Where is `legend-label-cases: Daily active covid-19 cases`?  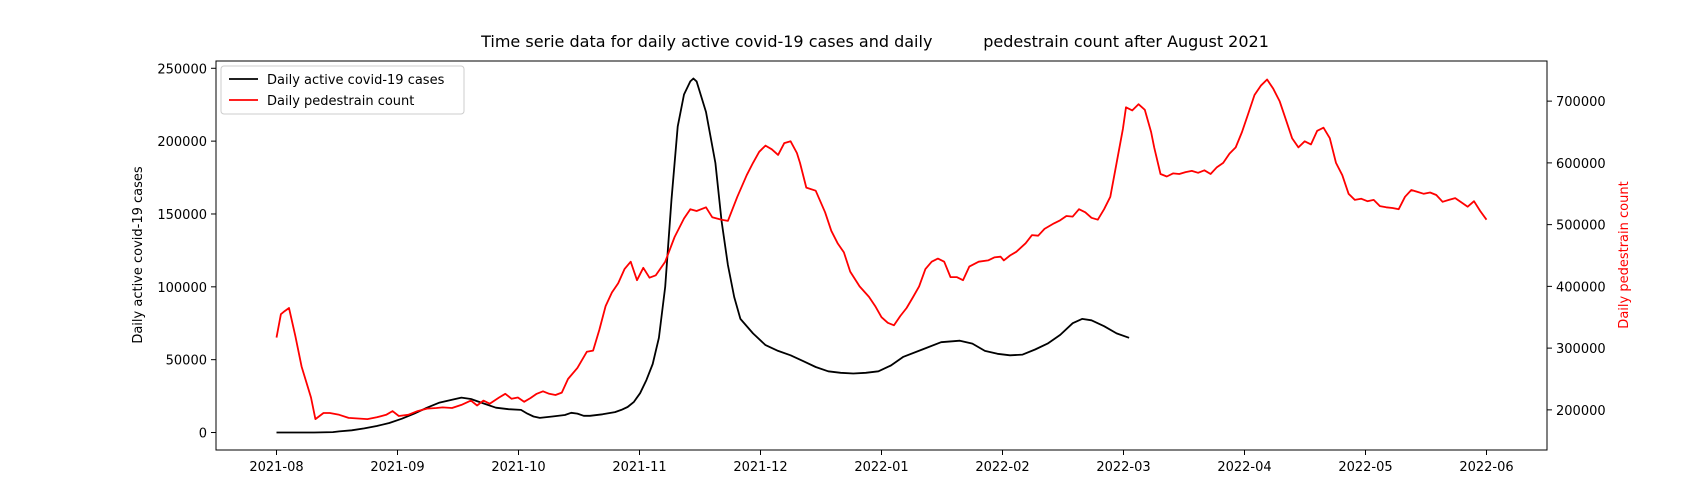
legend-label-cases: Daily active covid-19 cases is located at coordinates (356, 80).